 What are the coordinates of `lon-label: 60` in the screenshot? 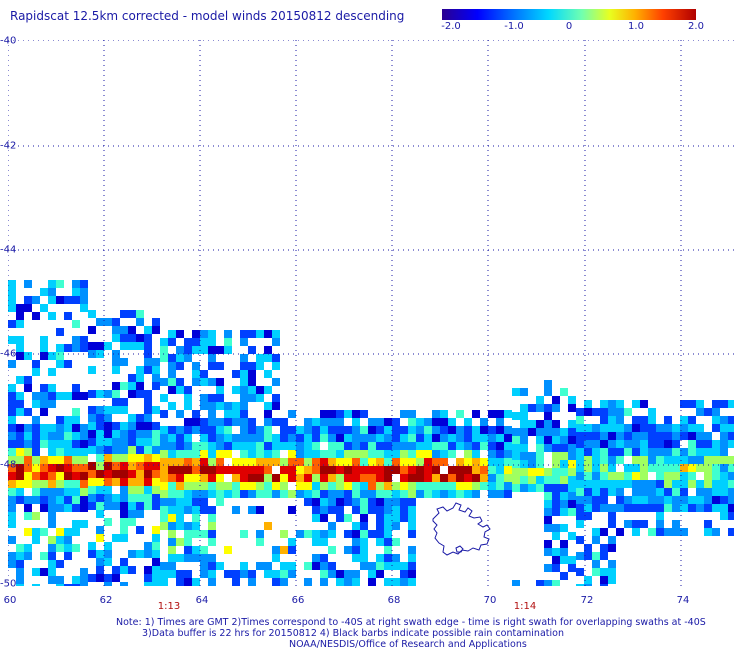 It's located at (10, 600).